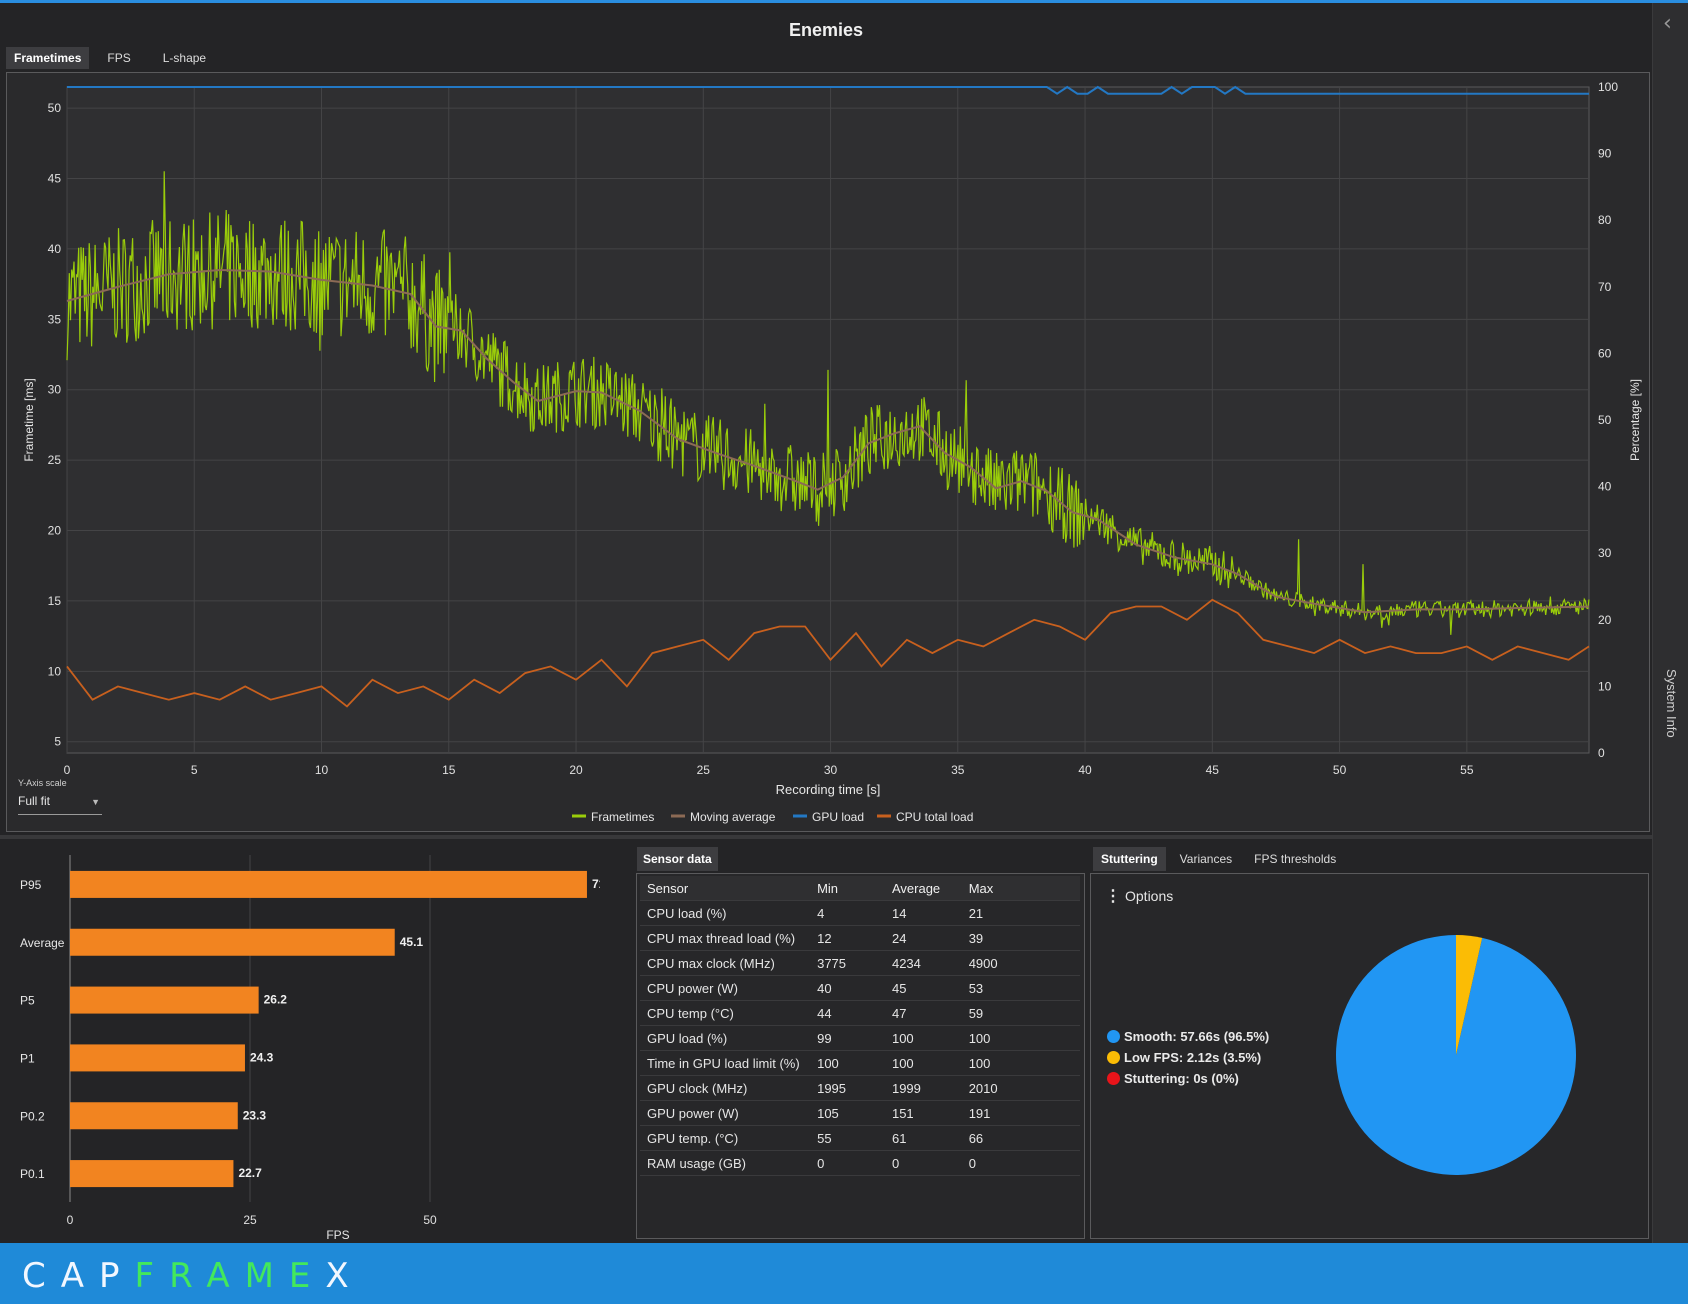 Image resolution: width=1688 pixels, height=1304 pixels. Describe the element at coordinates (1467, 770) in the screenshot. I see `x-tick-label: 55` at that location.